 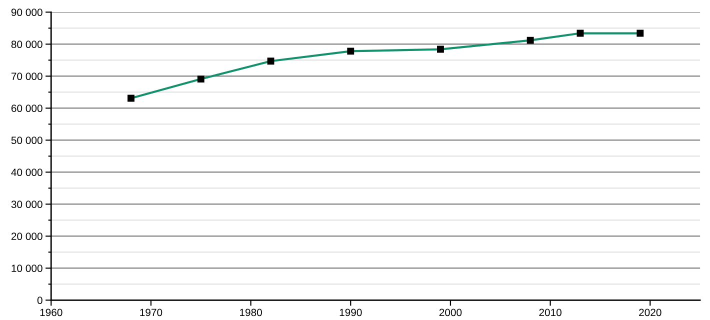 I want to click on x-tick-label: 1960, so click(x=51, y=312).